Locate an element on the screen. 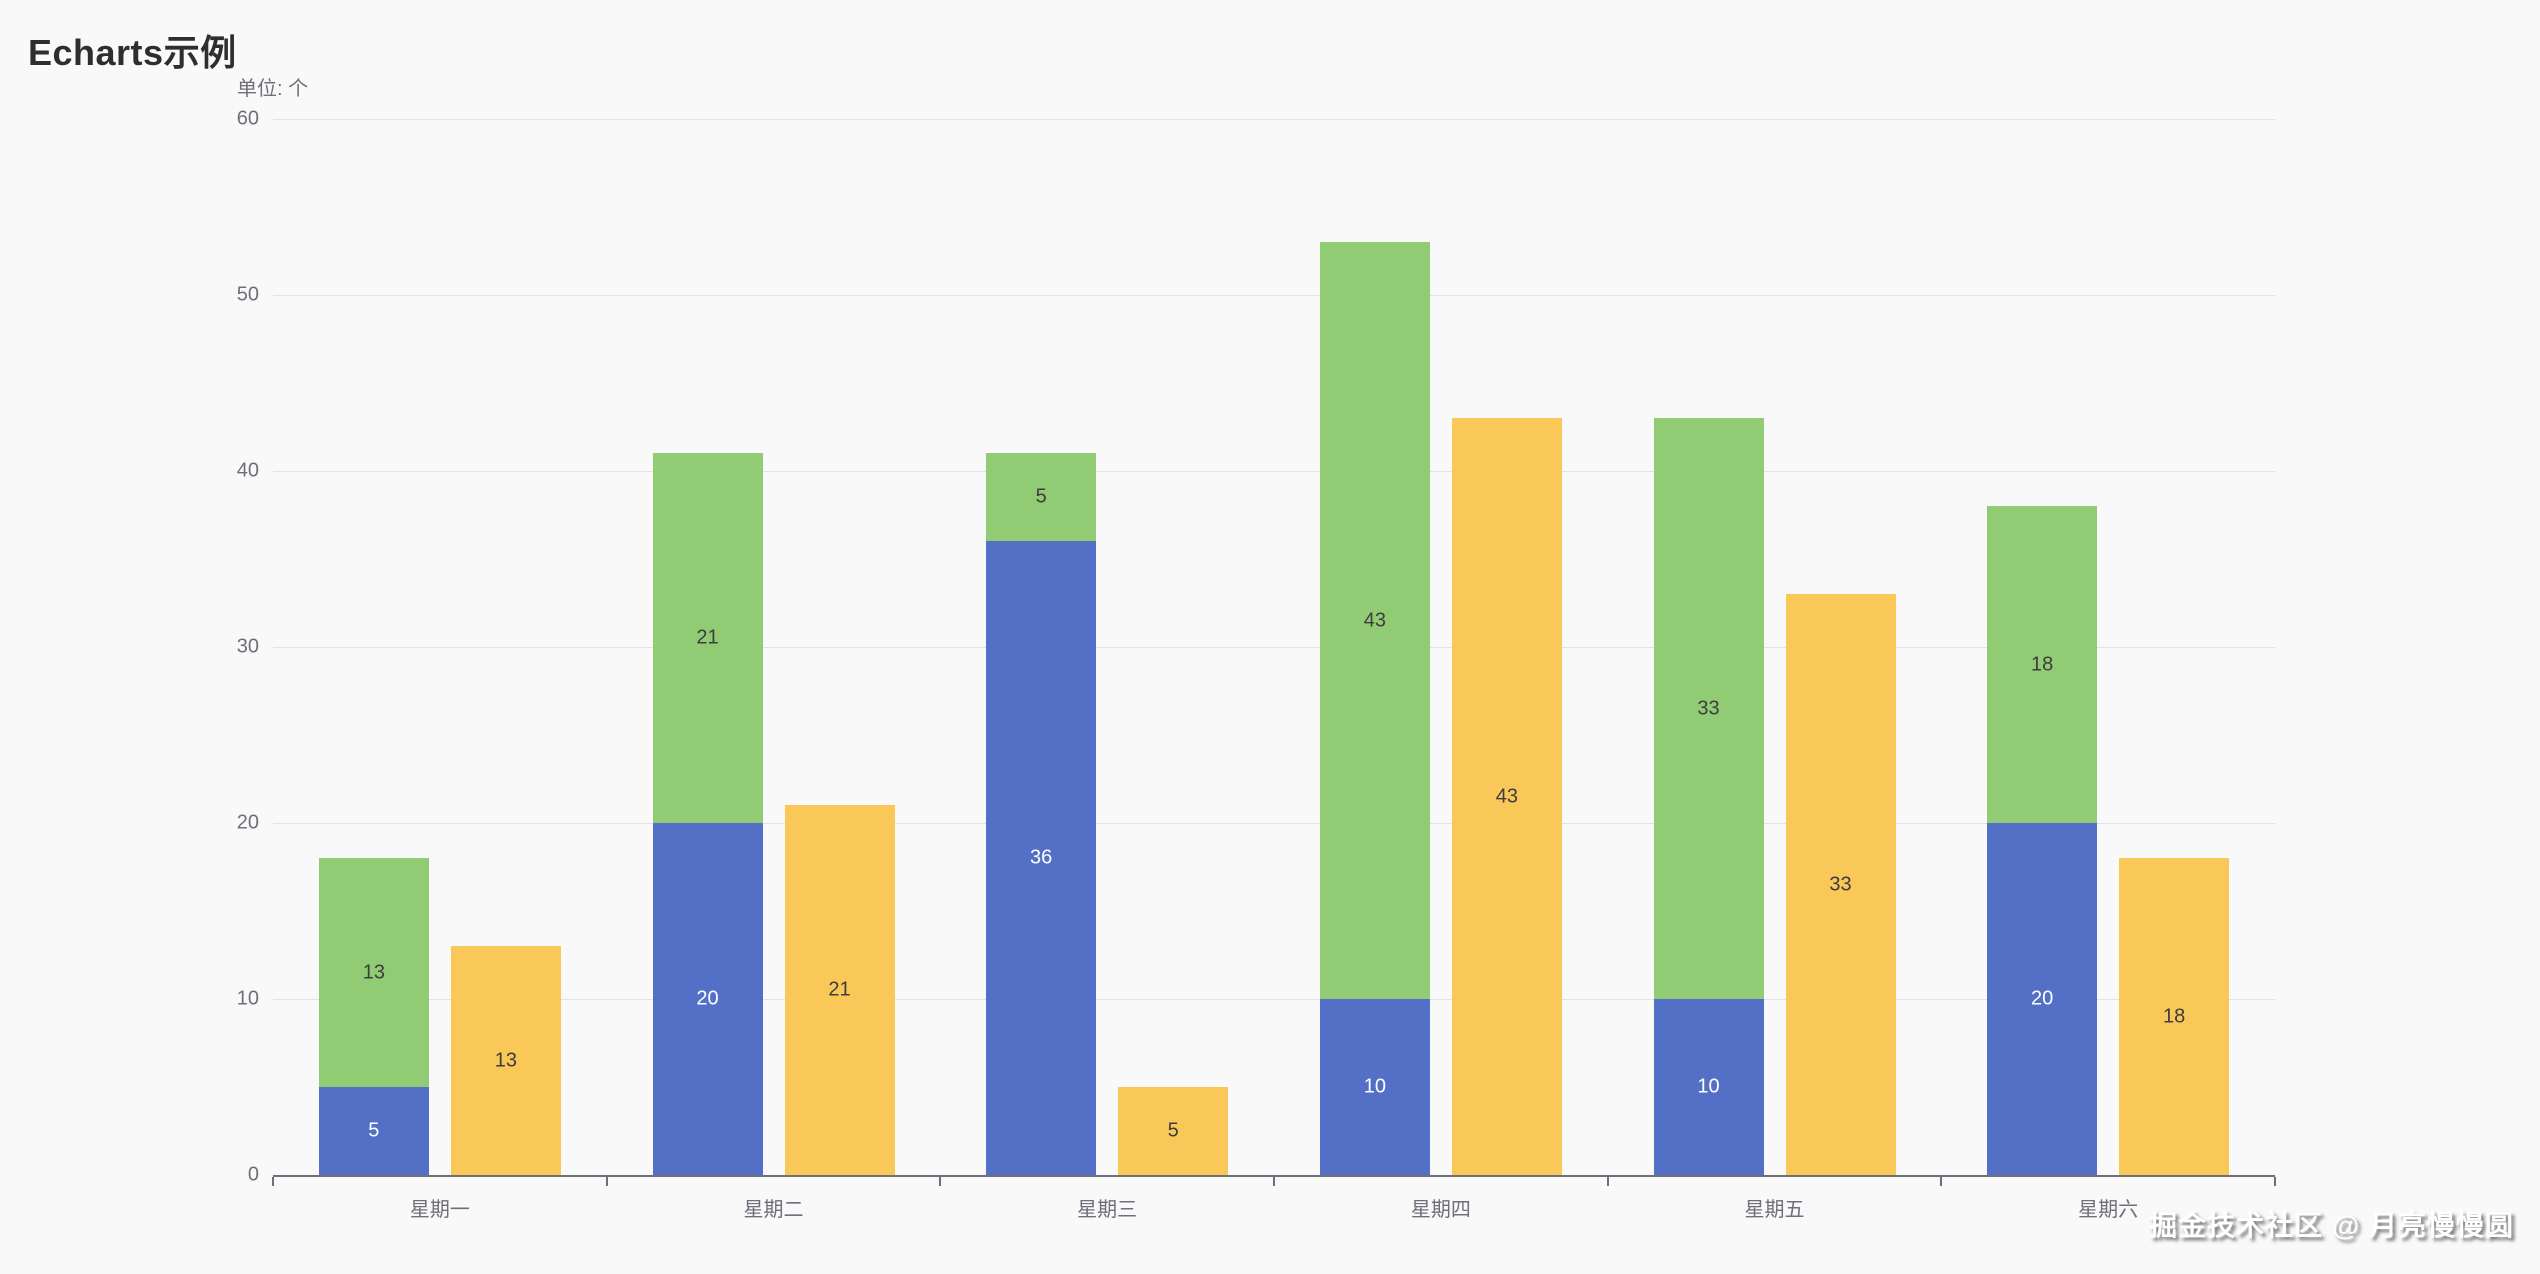  y-axis-unit-label: 单位: 个 is located at coordinates (273, 89).